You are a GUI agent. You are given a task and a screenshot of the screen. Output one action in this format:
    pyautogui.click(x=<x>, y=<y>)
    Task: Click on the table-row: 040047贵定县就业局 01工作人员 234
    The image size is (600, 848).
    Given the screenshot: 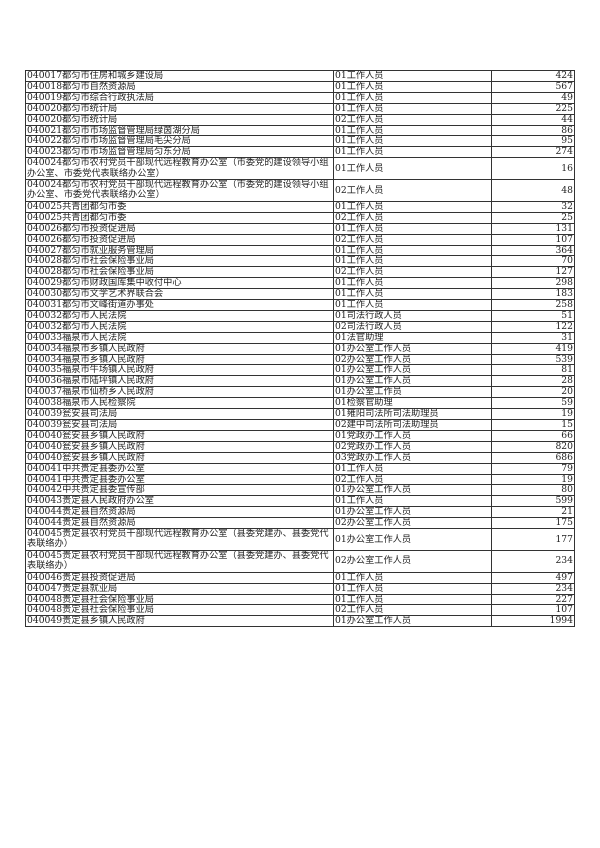 What is the action you would take?
    pyautogui.click(x=300, y=588)
    